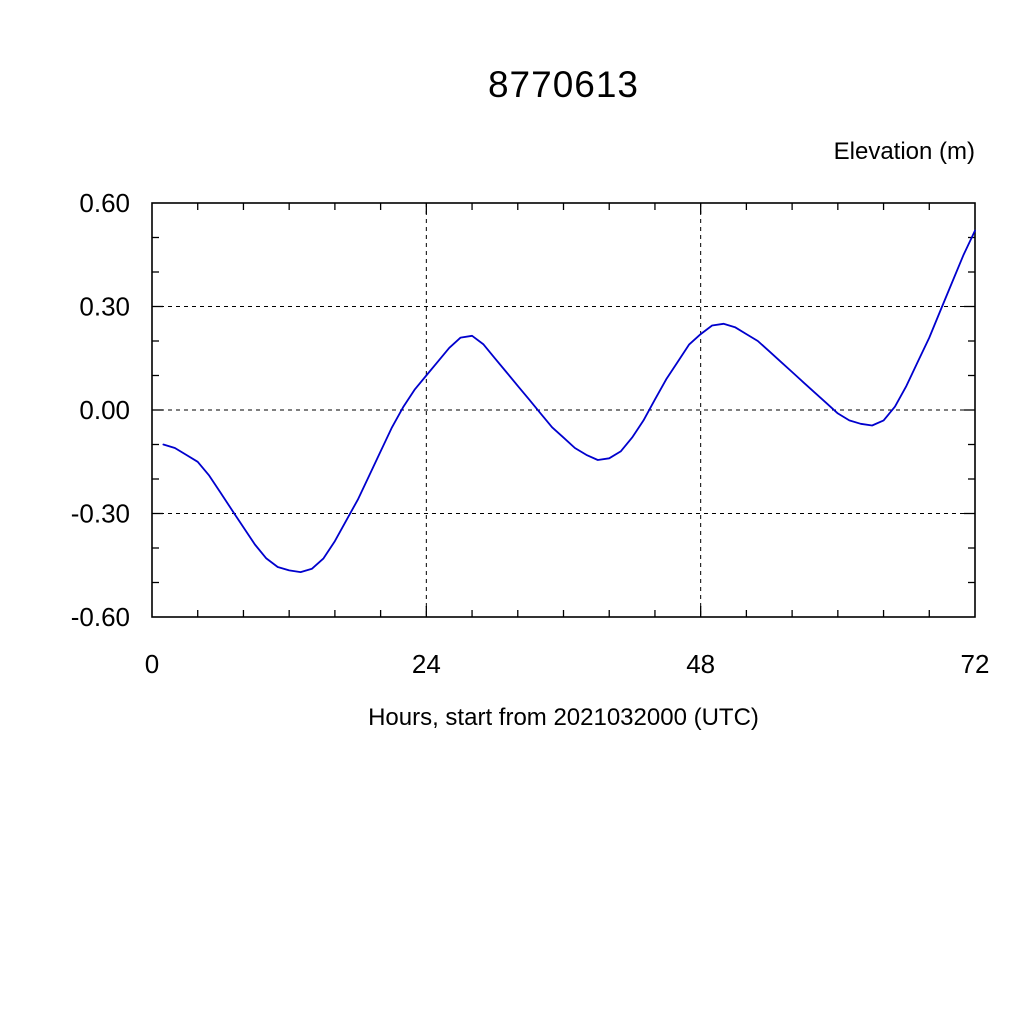  I want to click on x-tick-label: 72, so click(975, 664).